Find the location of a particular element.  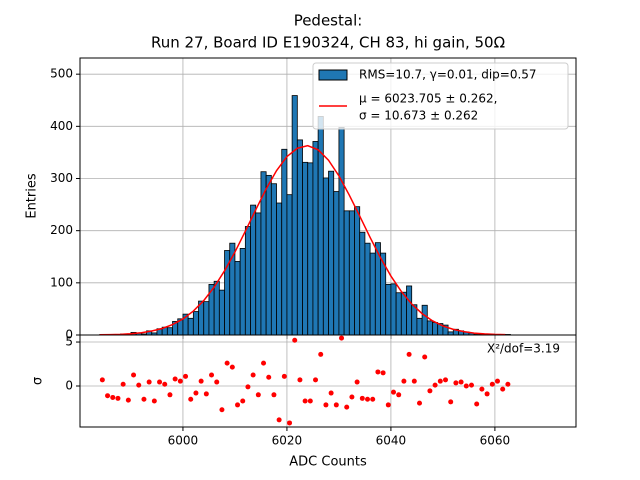

legend-swatch is located at coordinates (333, 75).